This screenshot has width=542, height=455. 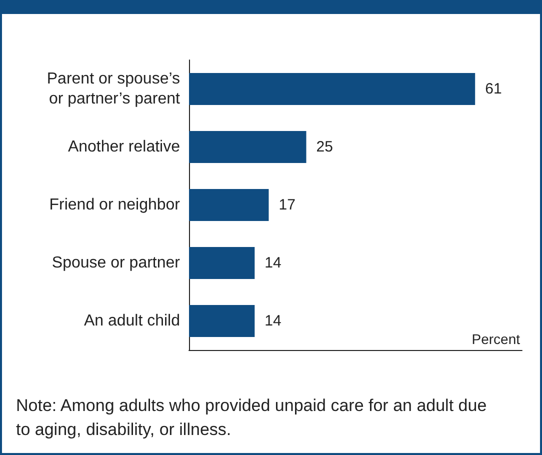 I want to click on data-label: 17, so click(x=287, y=205).